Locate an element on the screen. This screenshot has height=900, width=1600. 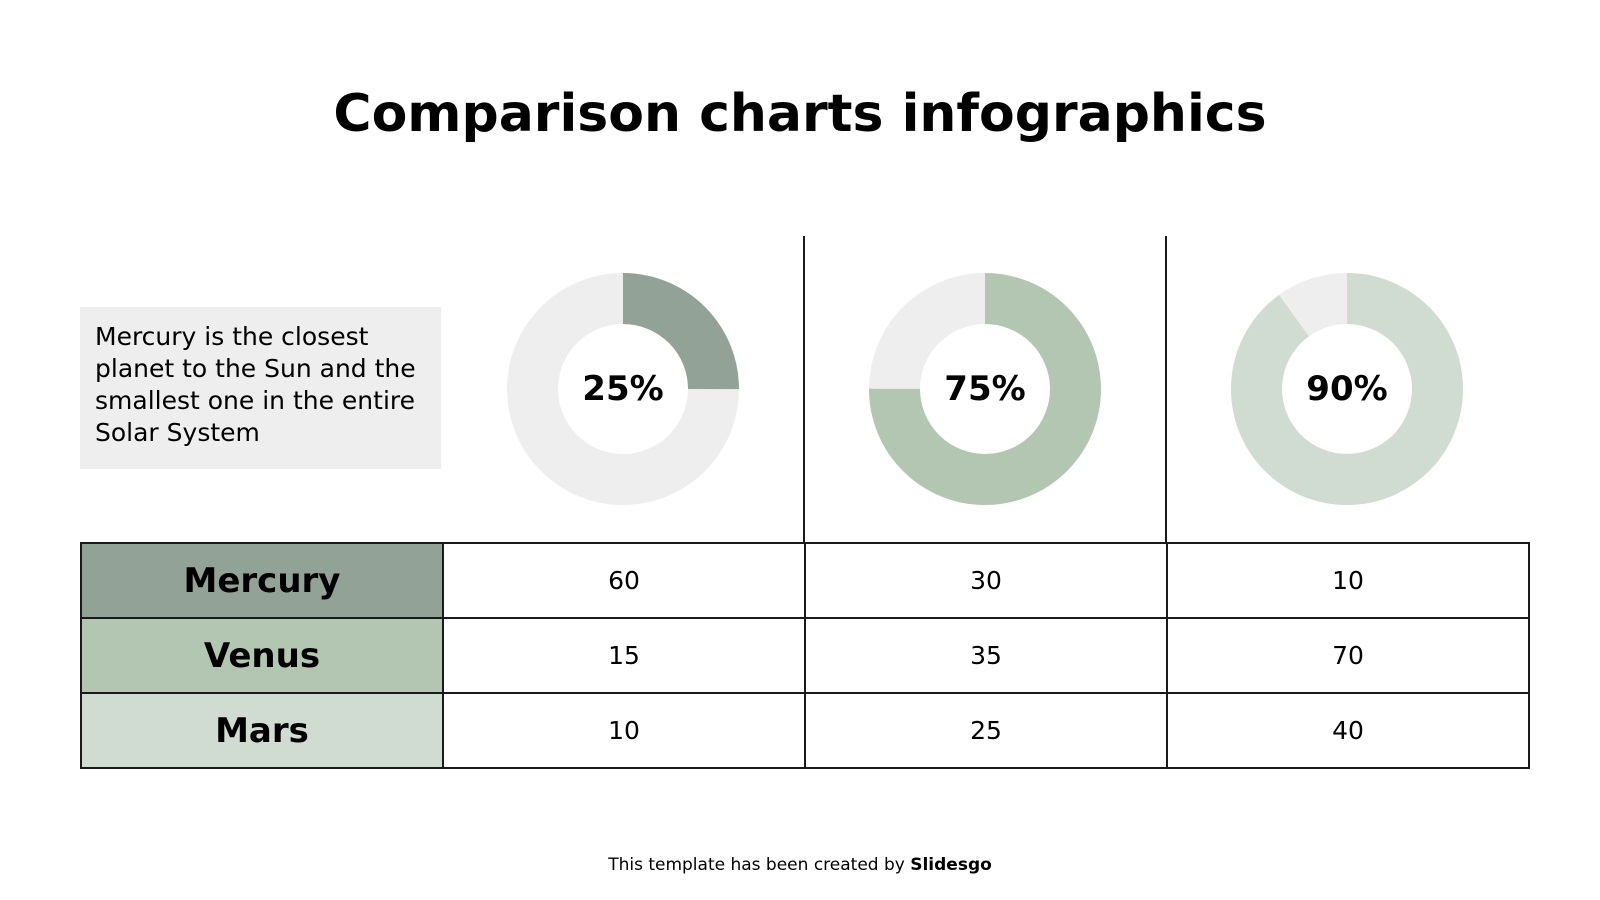
row-label-mars: Mars is located at coordinates (262, 730).